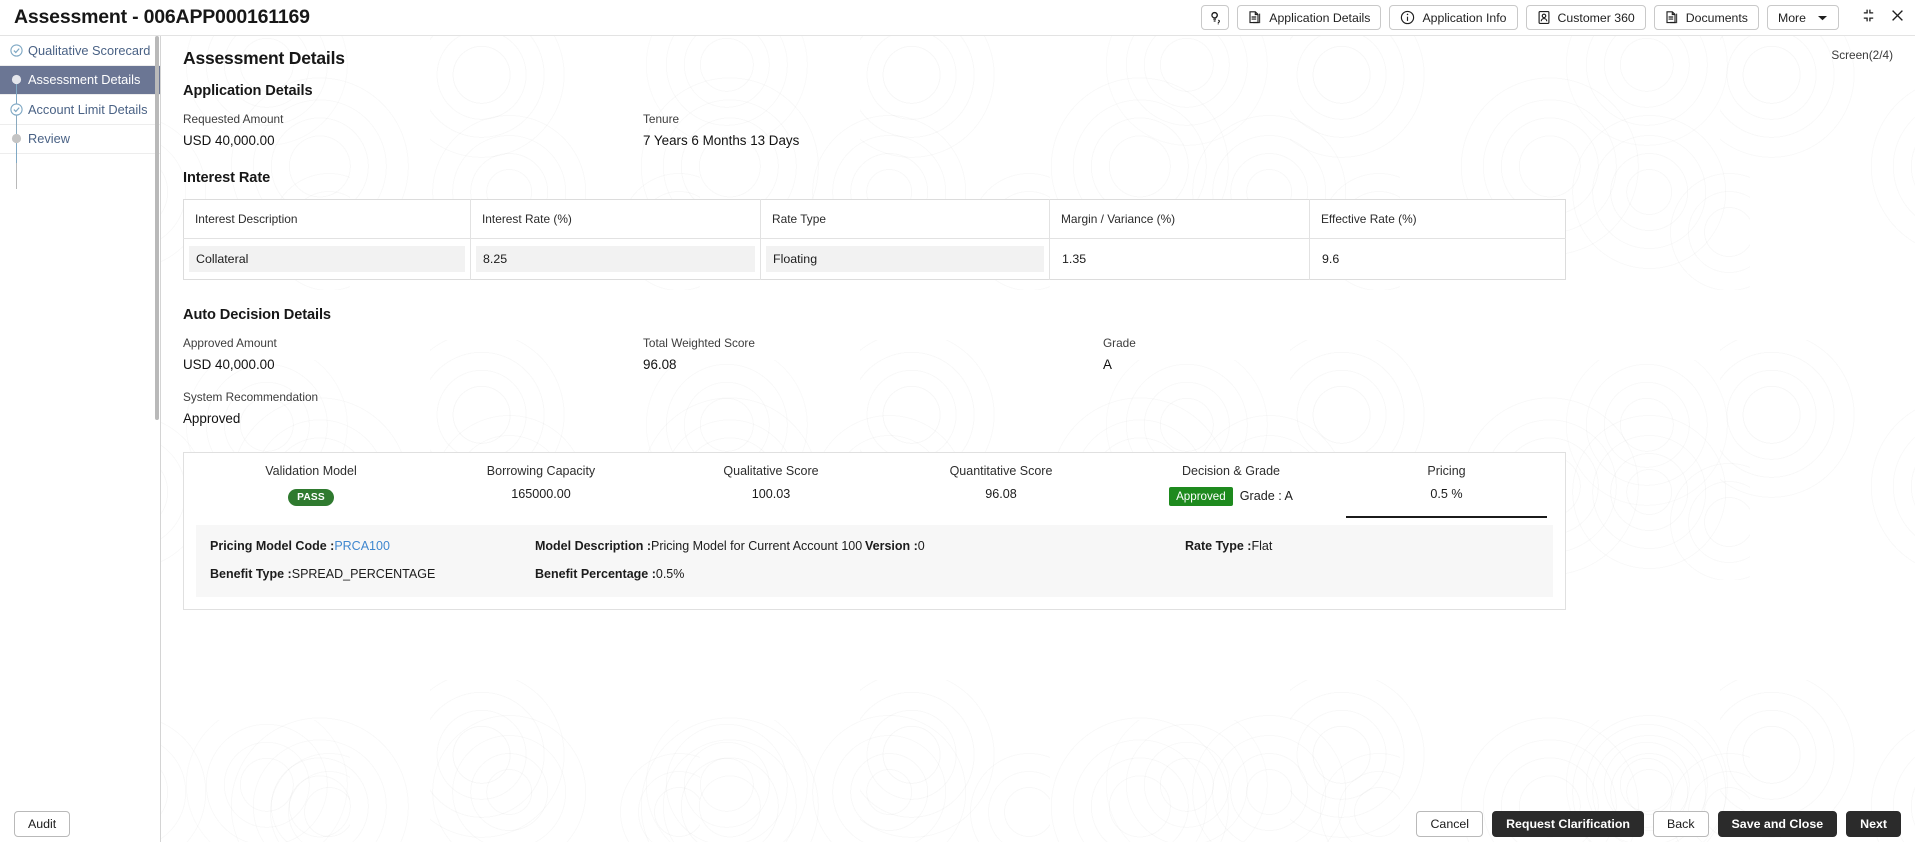 The height and width of the screenshot is (842, 1915). Describe the element at coordinates (1407, 17) in the screenshot. I see `info-circle-icon` at that location.